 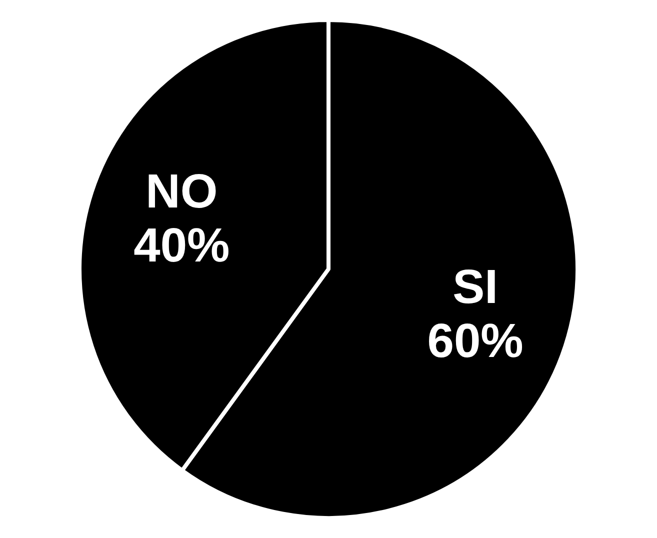 I want to click on data-label: 40%, so click(x=182, y=246).